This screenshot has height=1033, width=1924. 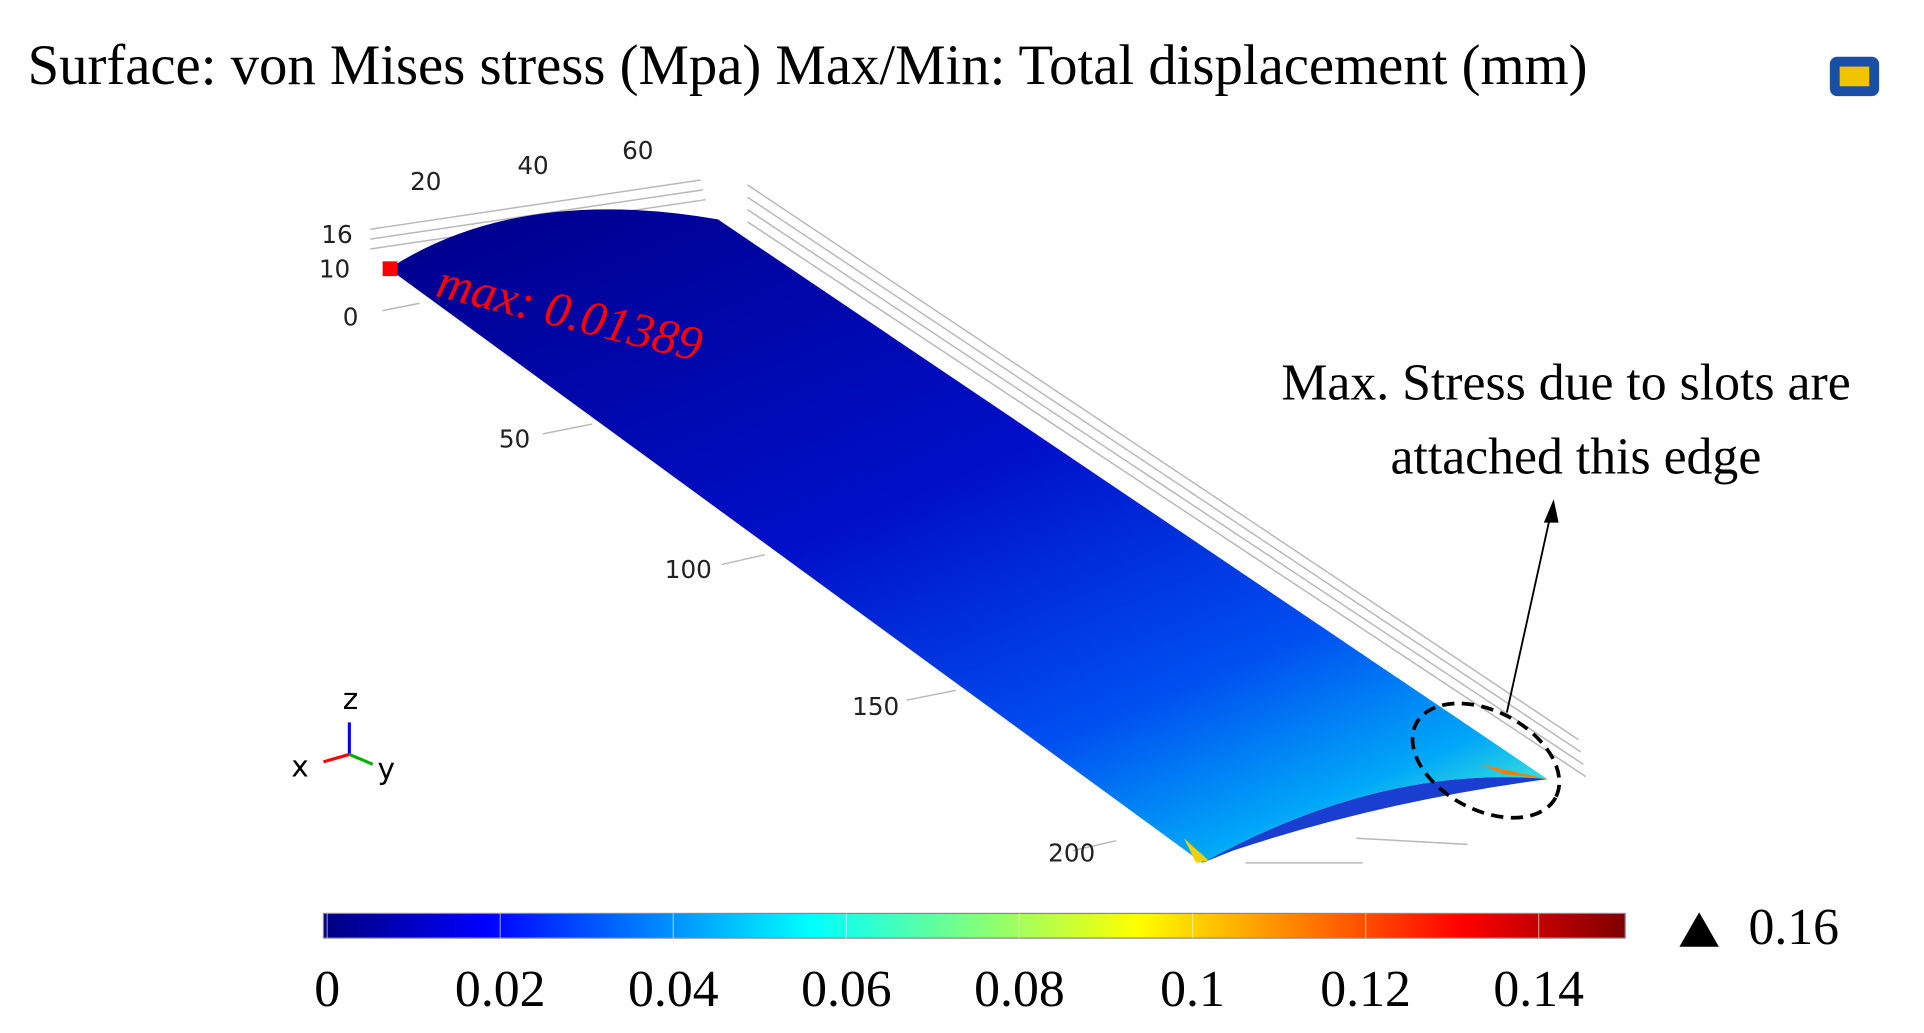 I want to click on colorbar-tick-label: 0.08, so click(x=1019, y=989).